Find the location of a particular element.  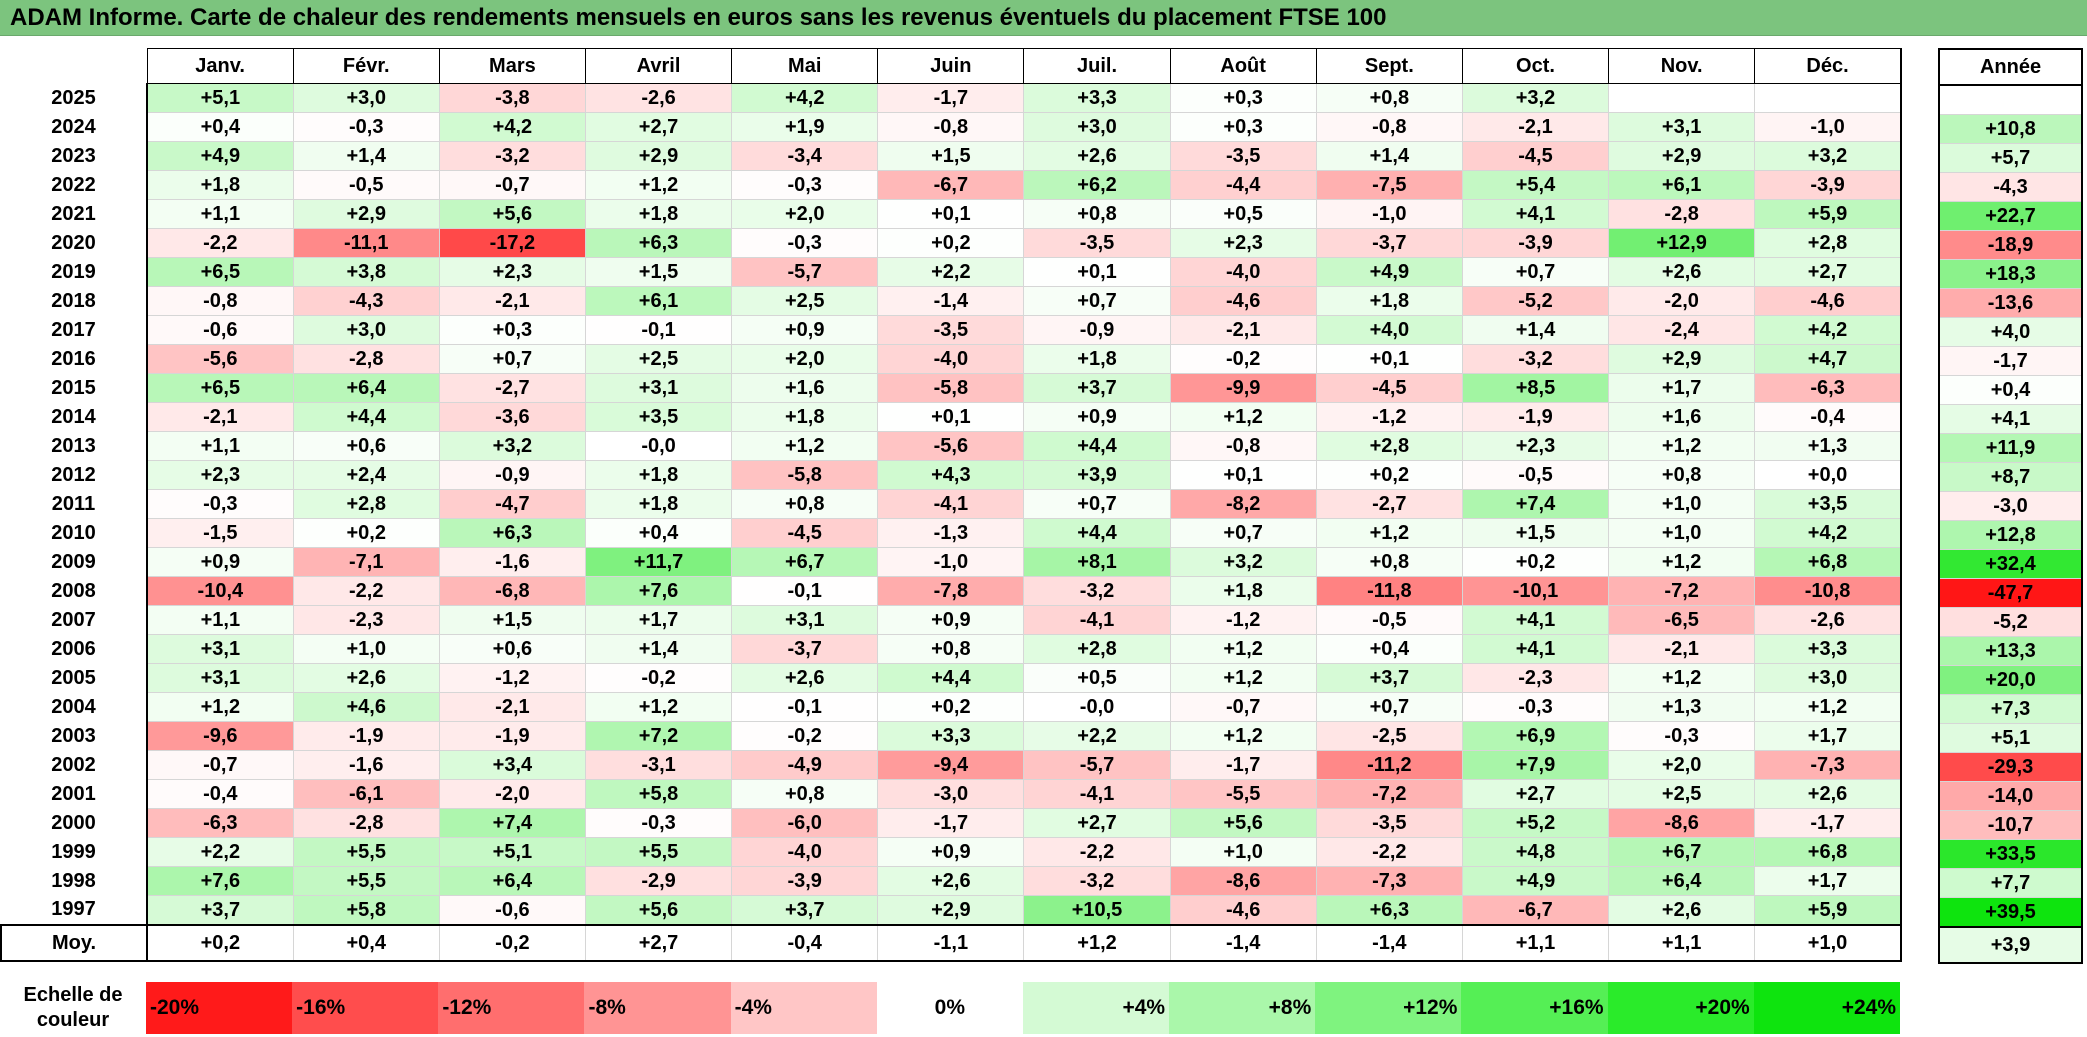

year-label: 2025 is located at coordinates (74, 98).